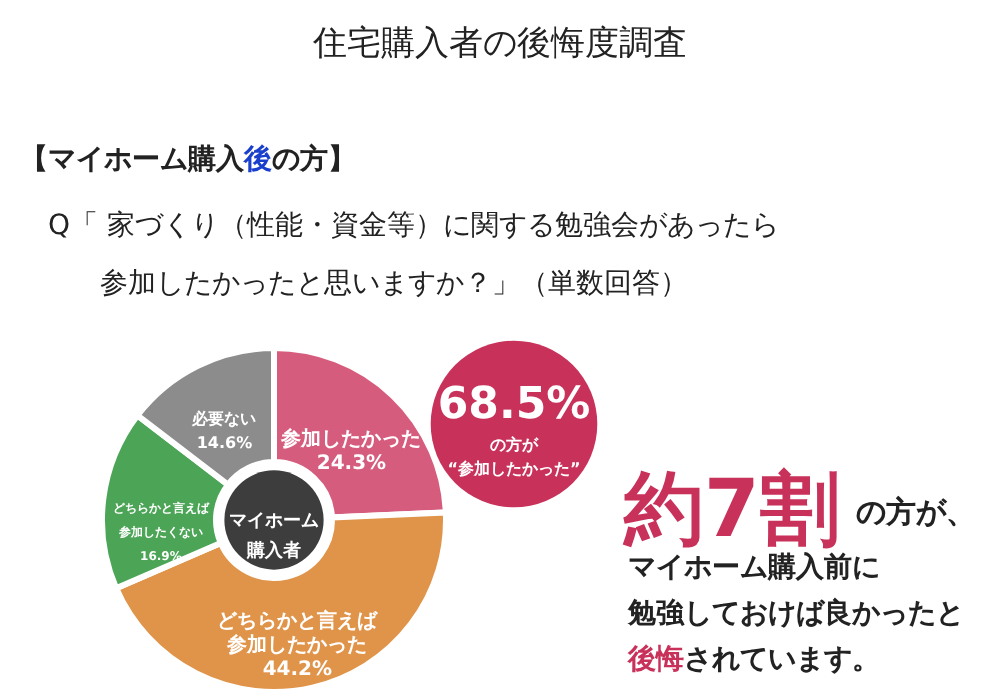  What do you see at coordinates (515, 444) in the screenshot?
I see `text: の方が` at bounding box center [515, 444].